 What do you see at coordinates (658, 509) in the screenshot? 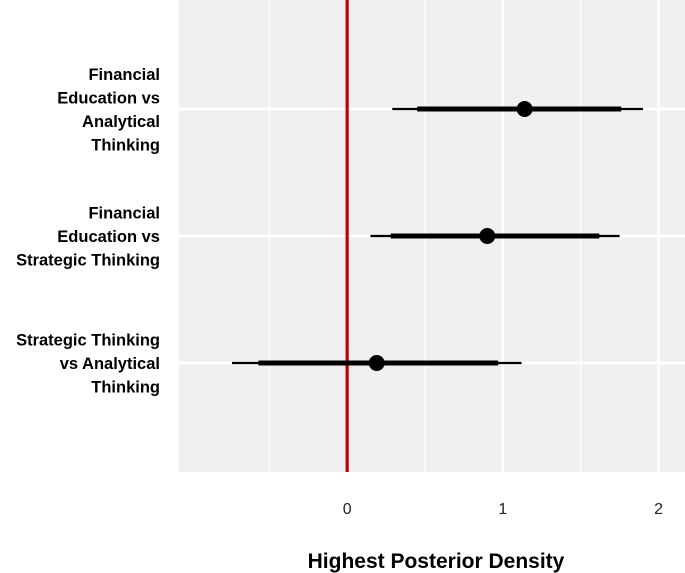
I see `x-tick-label: 2` at bounding box center [658, 509].